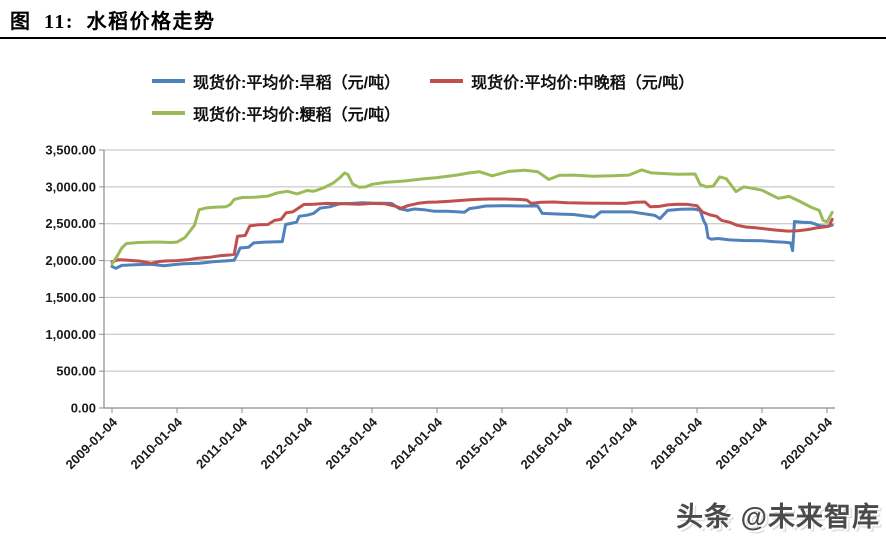 The height and width of the screenshot is (538, 886). What do you see at coordinates (297, 83) in the screenshot?
I see `legend-label-early-rice: 现货价:平均价:早稻（元/吨）` at bounding box center [297, 83].